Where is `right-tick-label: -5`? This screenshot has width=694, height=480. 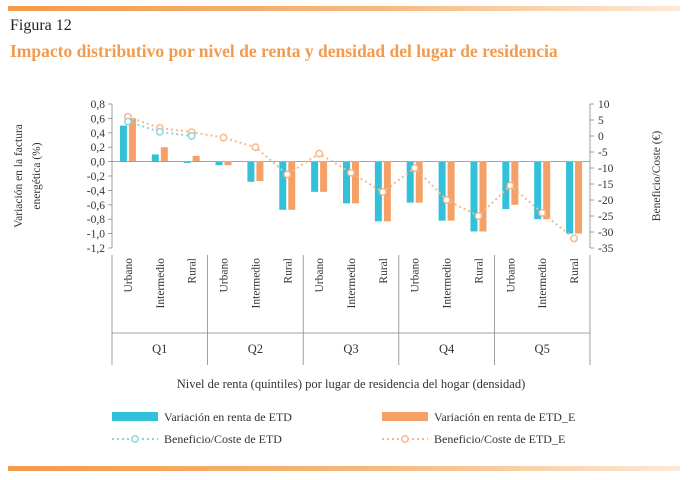 right-tick-label: -5 is located at coordinates (603, 153).